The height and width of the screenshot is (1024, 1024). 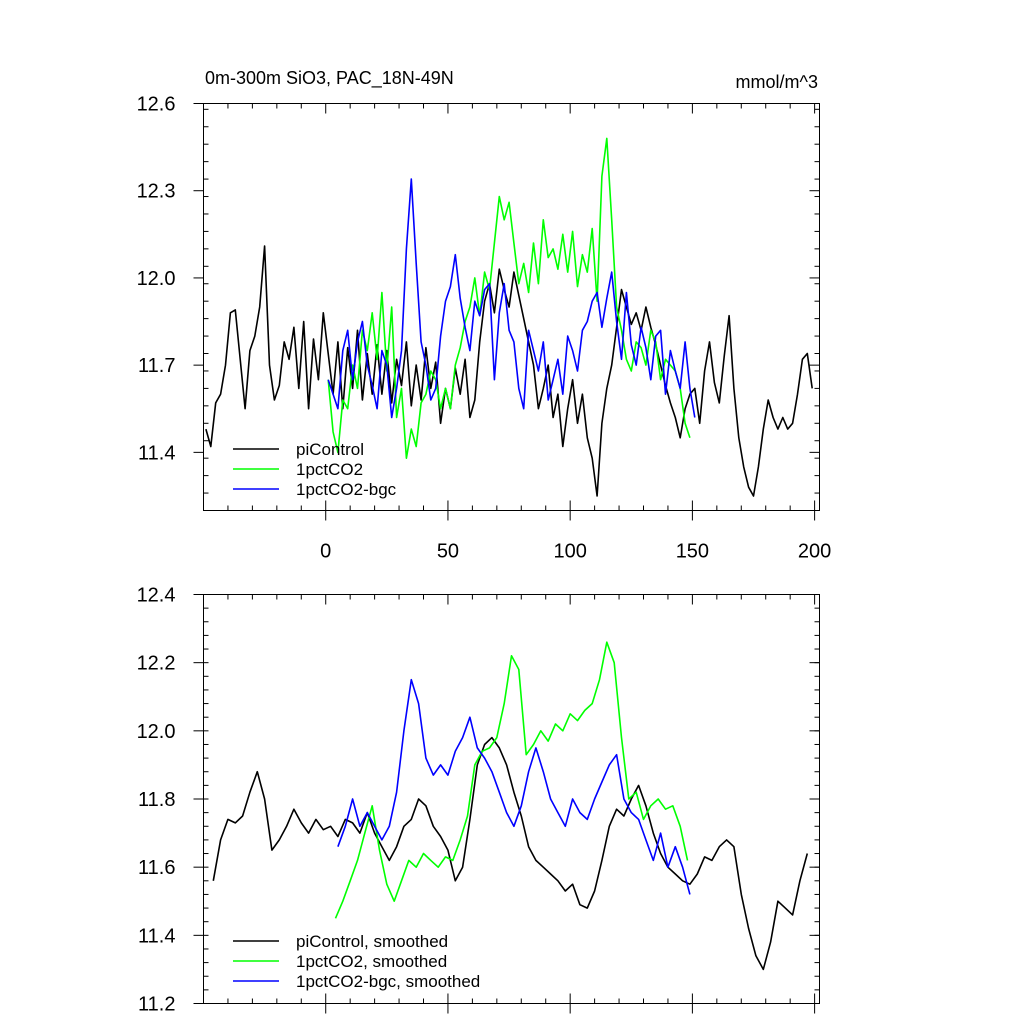 I want to click on y-tick-label: 11.7, so click(x=156, y=366).